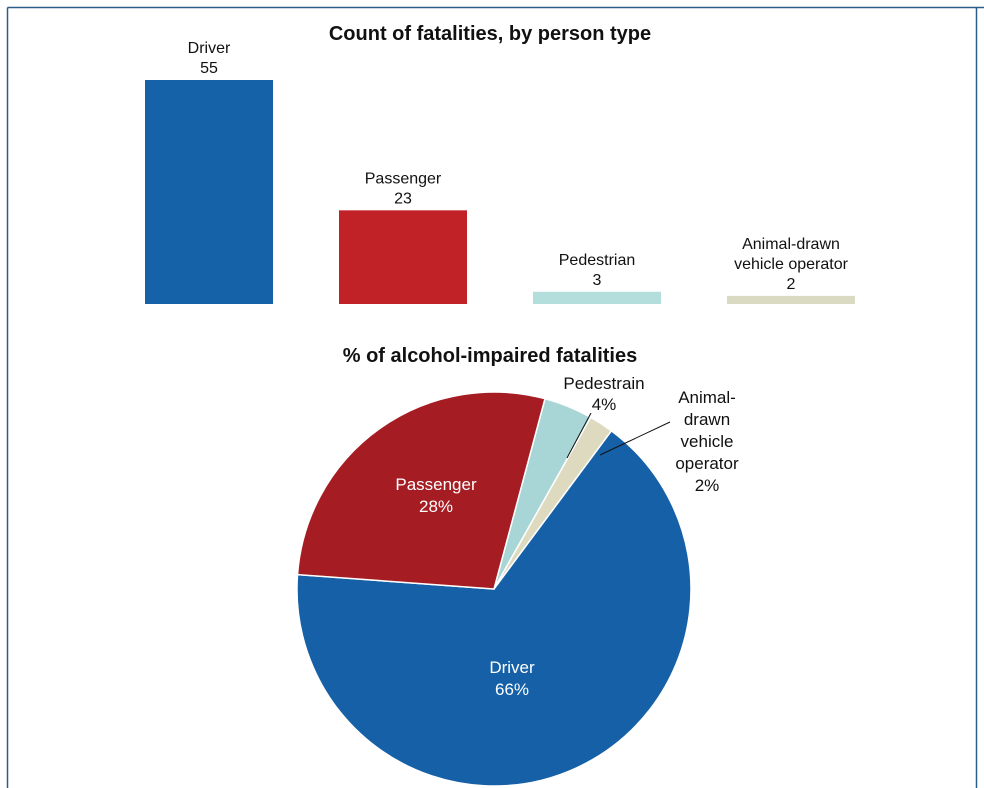 This screenshot has width=984, height=788. Describe the element at coordinates (597, 260) in the screenshot. I see `bar-category-label: Pedestrian` at that location.